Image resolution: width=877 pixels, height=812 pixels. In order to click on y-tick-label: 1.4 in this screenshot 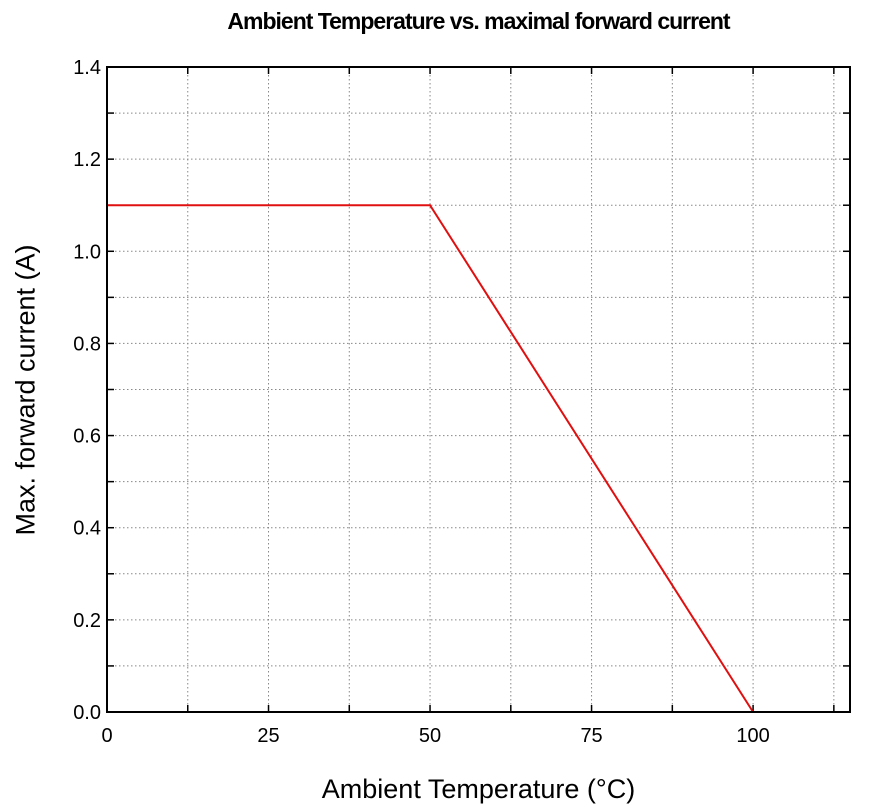, I will do `click(87, 68)`.